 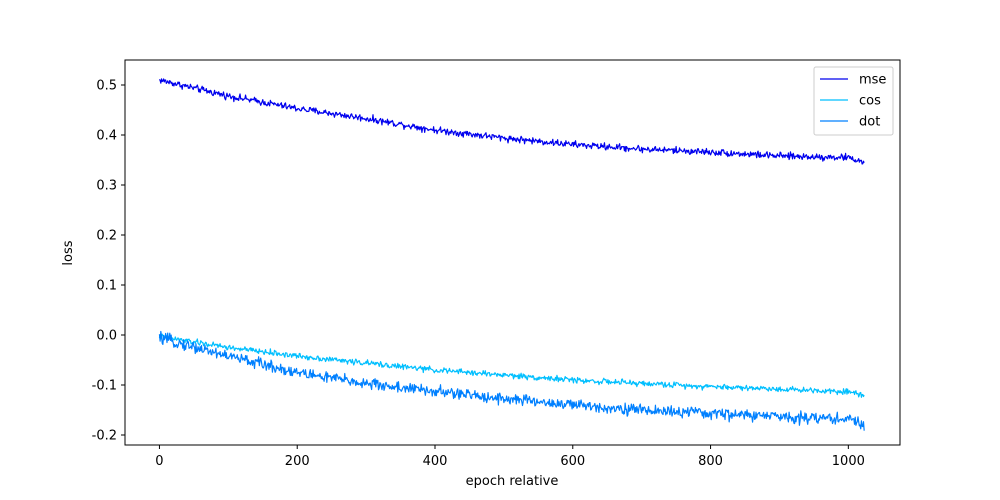 I want to click on legend-box, so click(x=853, y=101).